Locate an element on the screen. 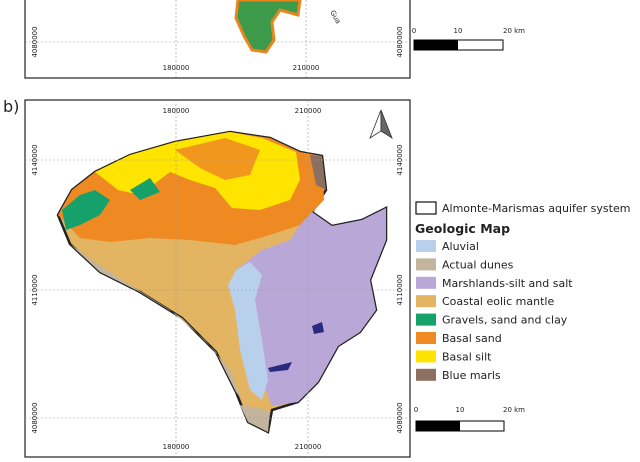 This screenshot has width=640, height=462. legend-label: Actual dunes is located at coordinates (478, 264).